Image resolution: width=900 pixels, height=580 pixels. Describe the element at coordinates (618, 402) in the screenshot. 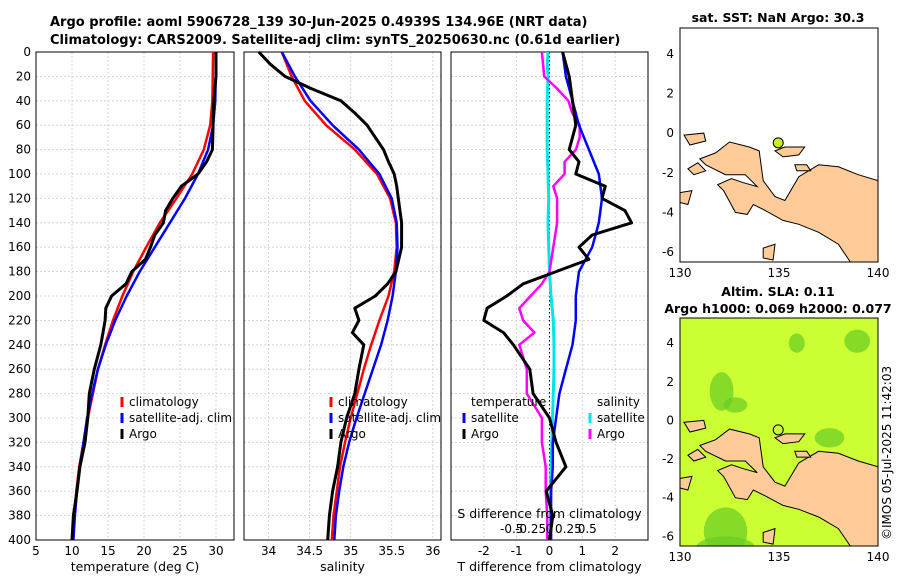

I see `sdiff-legend-label: salinity` at that location.